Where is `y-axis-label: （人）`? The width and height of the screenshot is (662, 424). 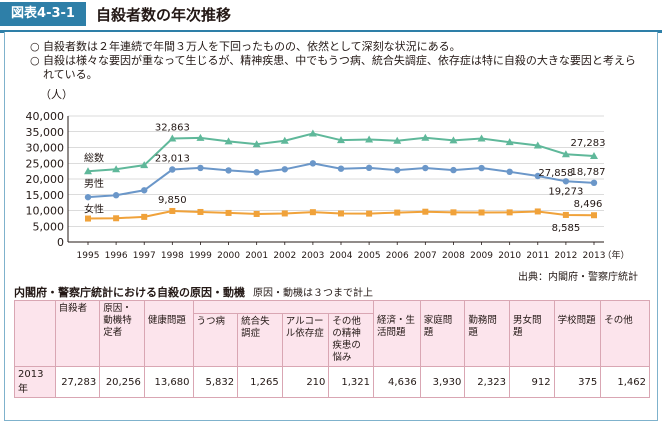
y-axis-label: （人） is located at coordinates (56, 94).